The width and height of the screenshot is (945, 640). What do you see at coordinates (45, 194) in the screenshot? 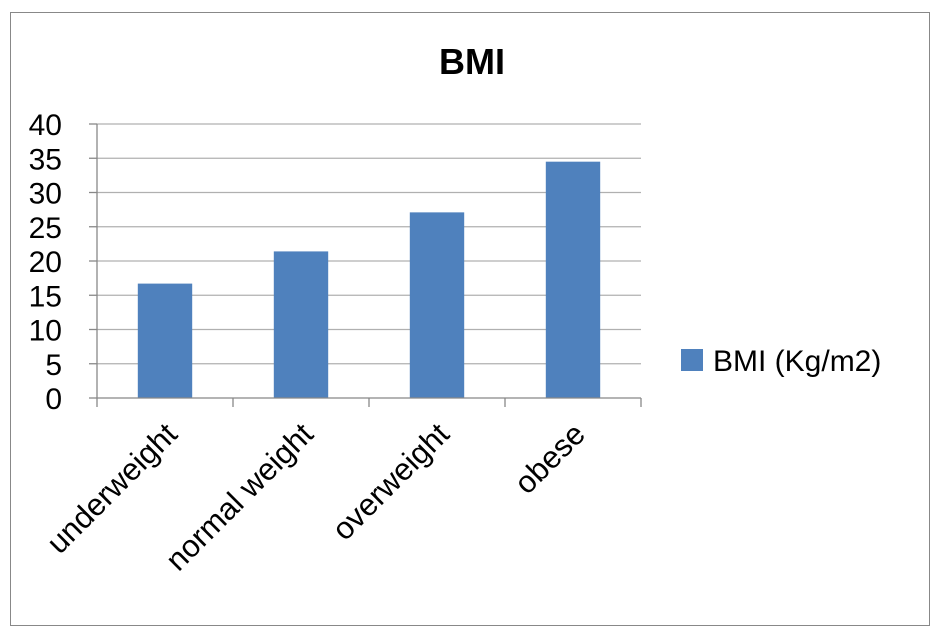
I see `y-tick-label: 30` at bounding box center [45, 194].